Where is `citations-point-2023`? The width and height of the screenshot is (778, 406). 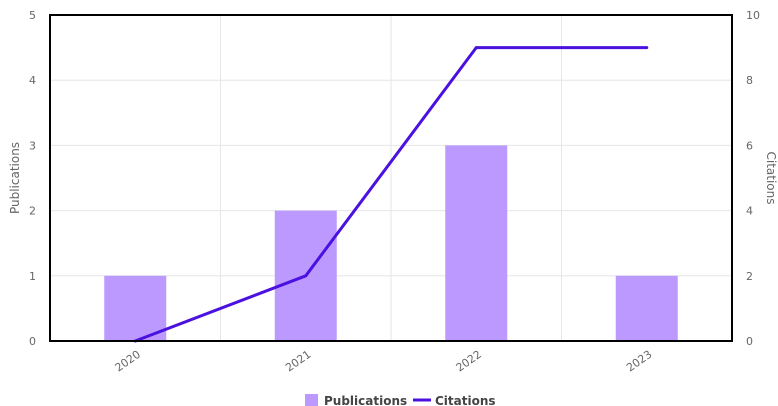 citations-point-2023 is located at coordinates (647, 48).